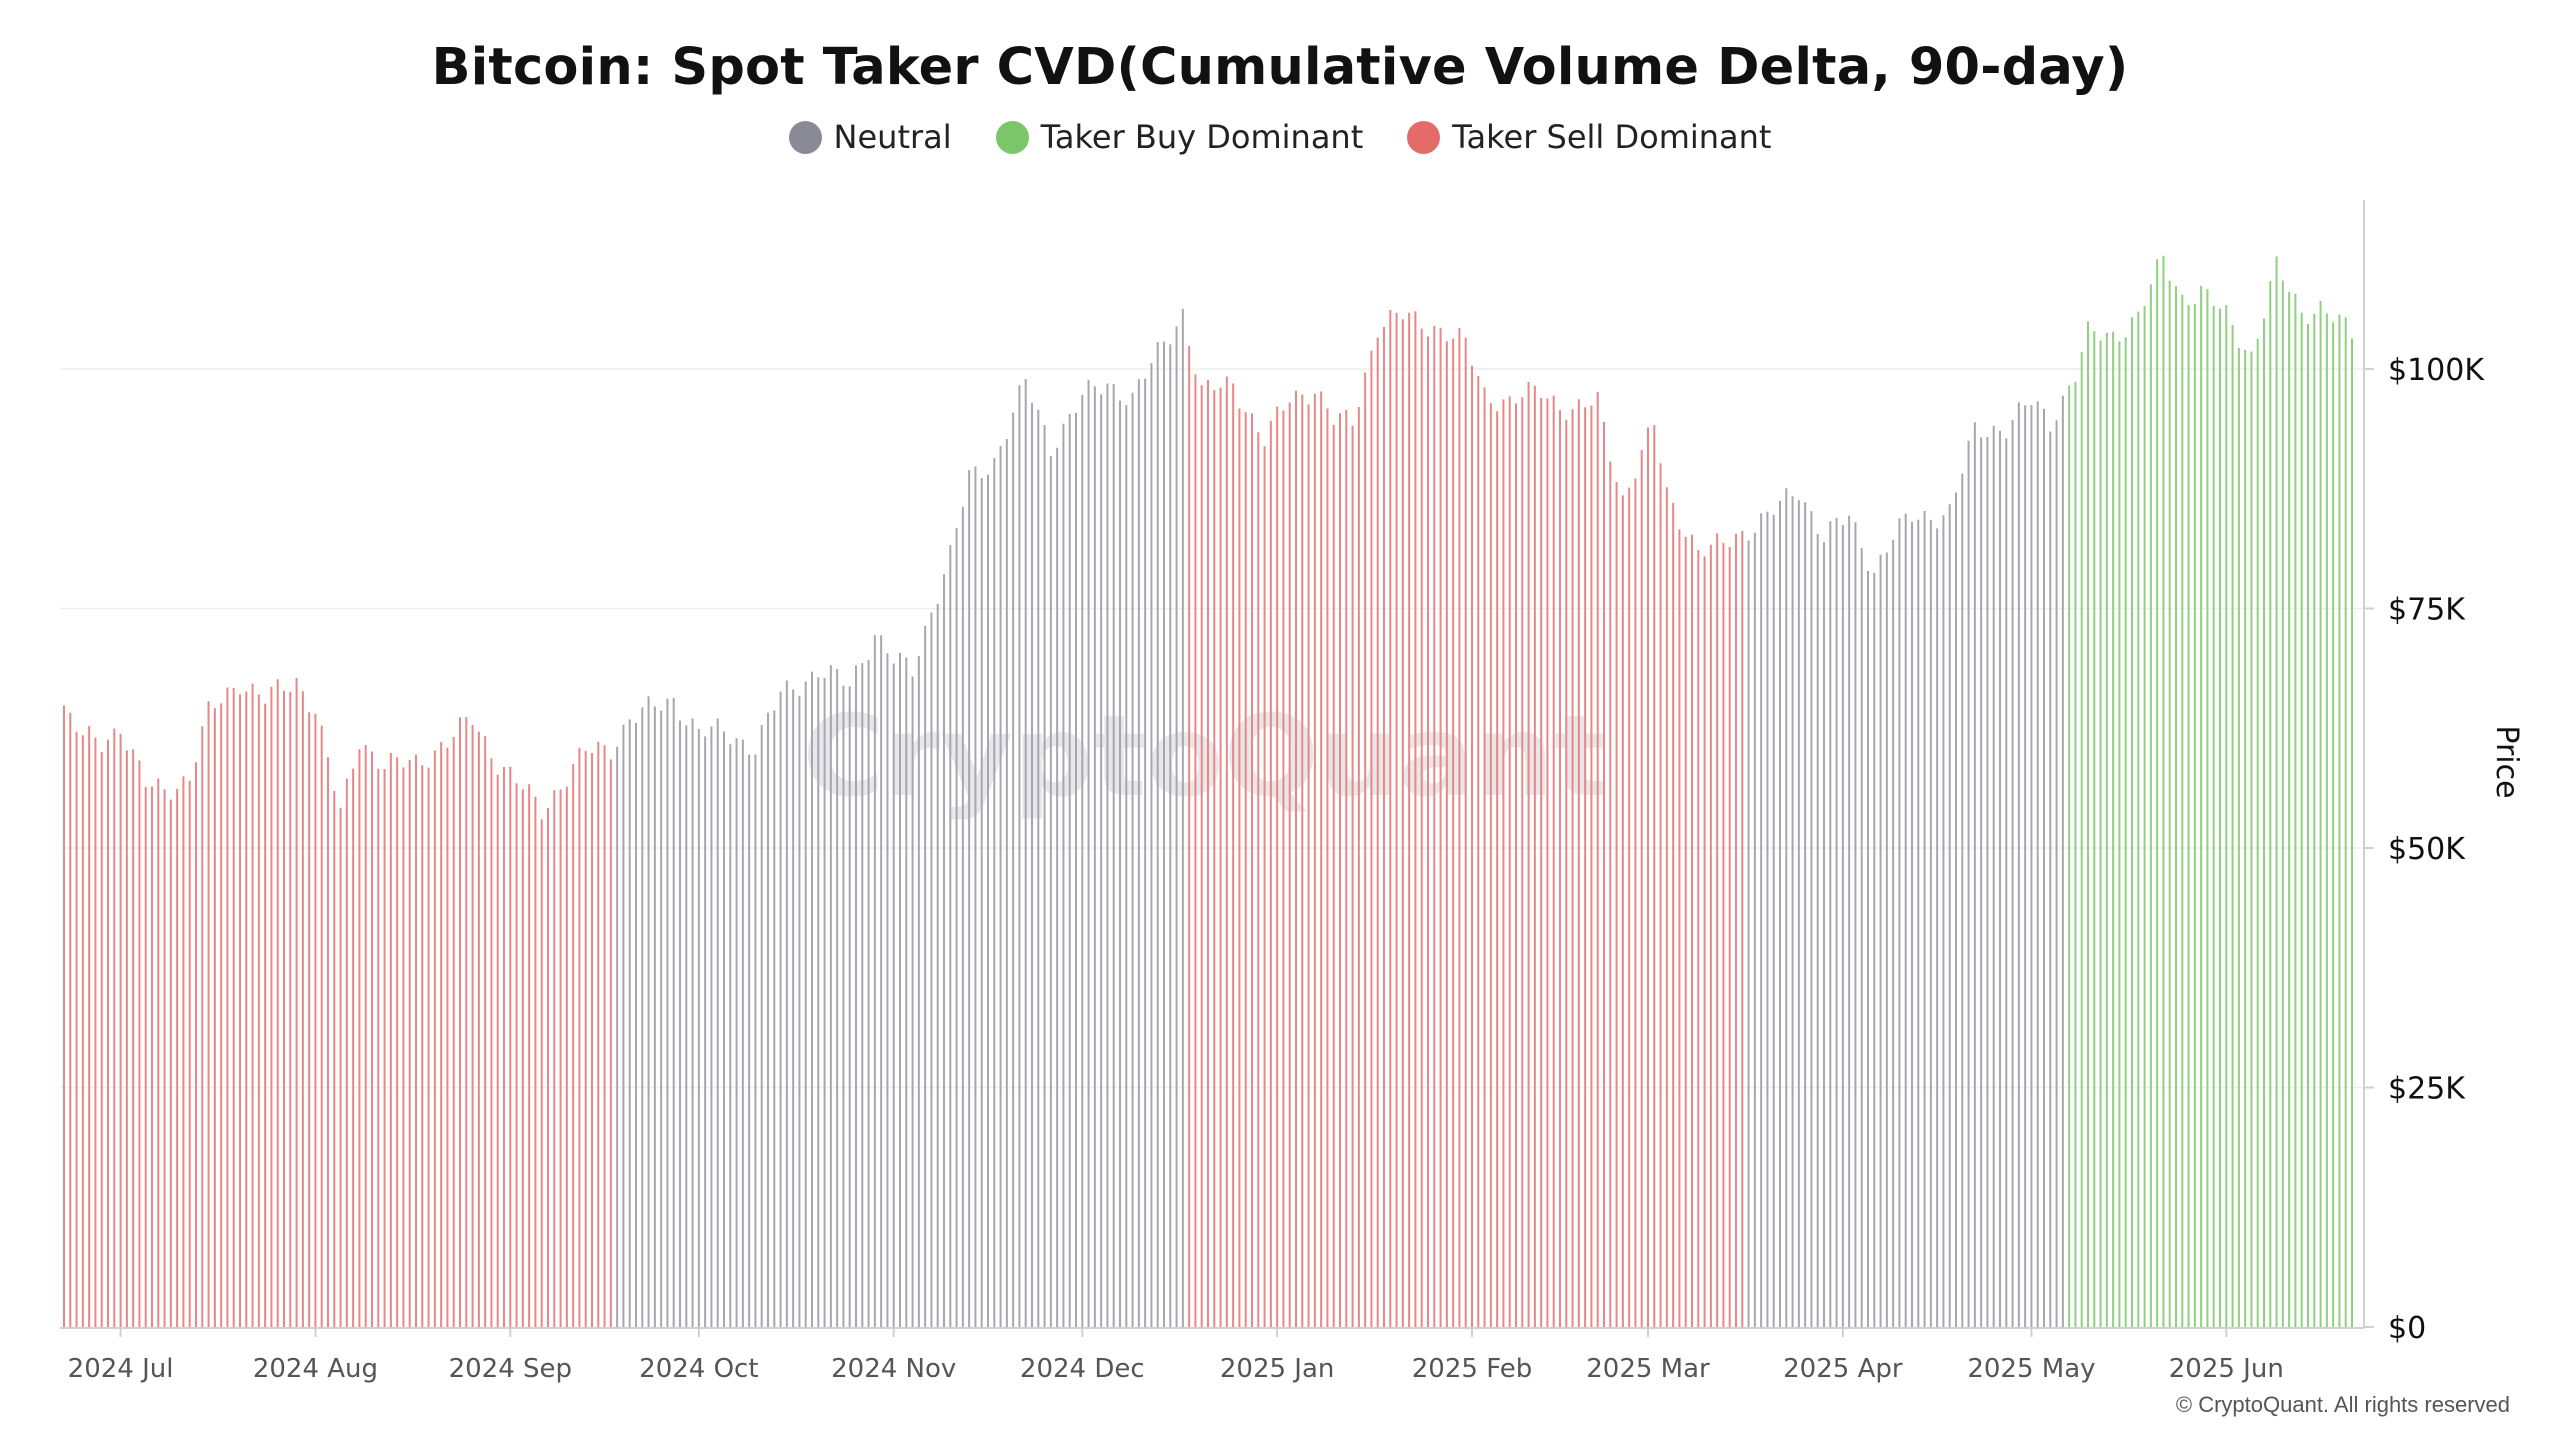 This screenshot has width=2560, height=1440. What do you see at coordinates (315, 1369) in the screenshot?
I see `x-tick-label: 2024 Aug` at bounding box center [315, 1369].